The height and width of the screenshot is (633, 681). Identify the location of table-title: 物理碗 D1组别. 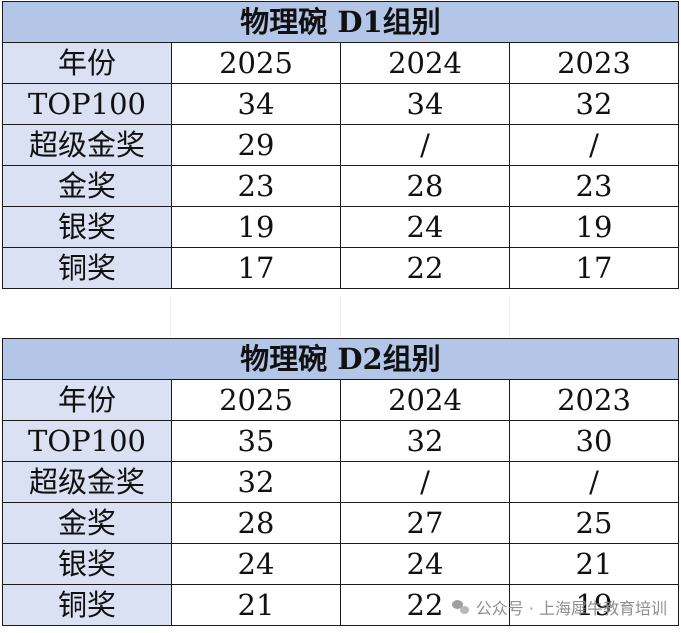
(340, 22).